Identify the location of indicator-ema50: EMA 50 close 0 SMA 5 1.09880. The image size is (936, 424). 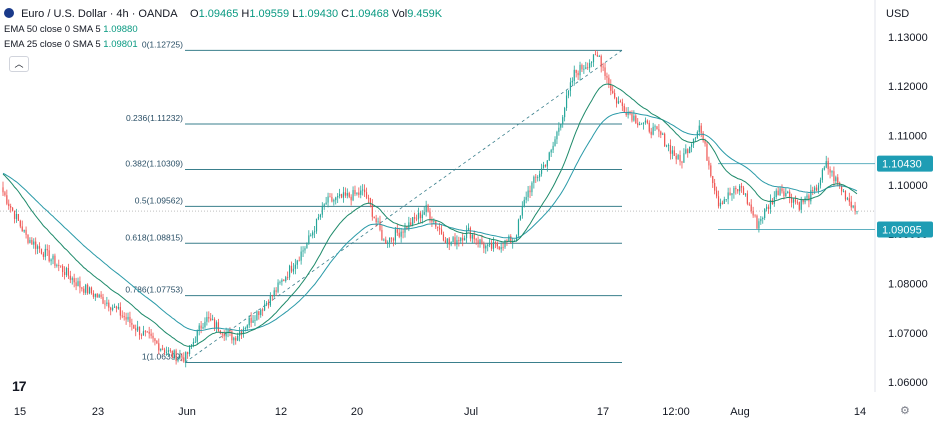
(71, 29).